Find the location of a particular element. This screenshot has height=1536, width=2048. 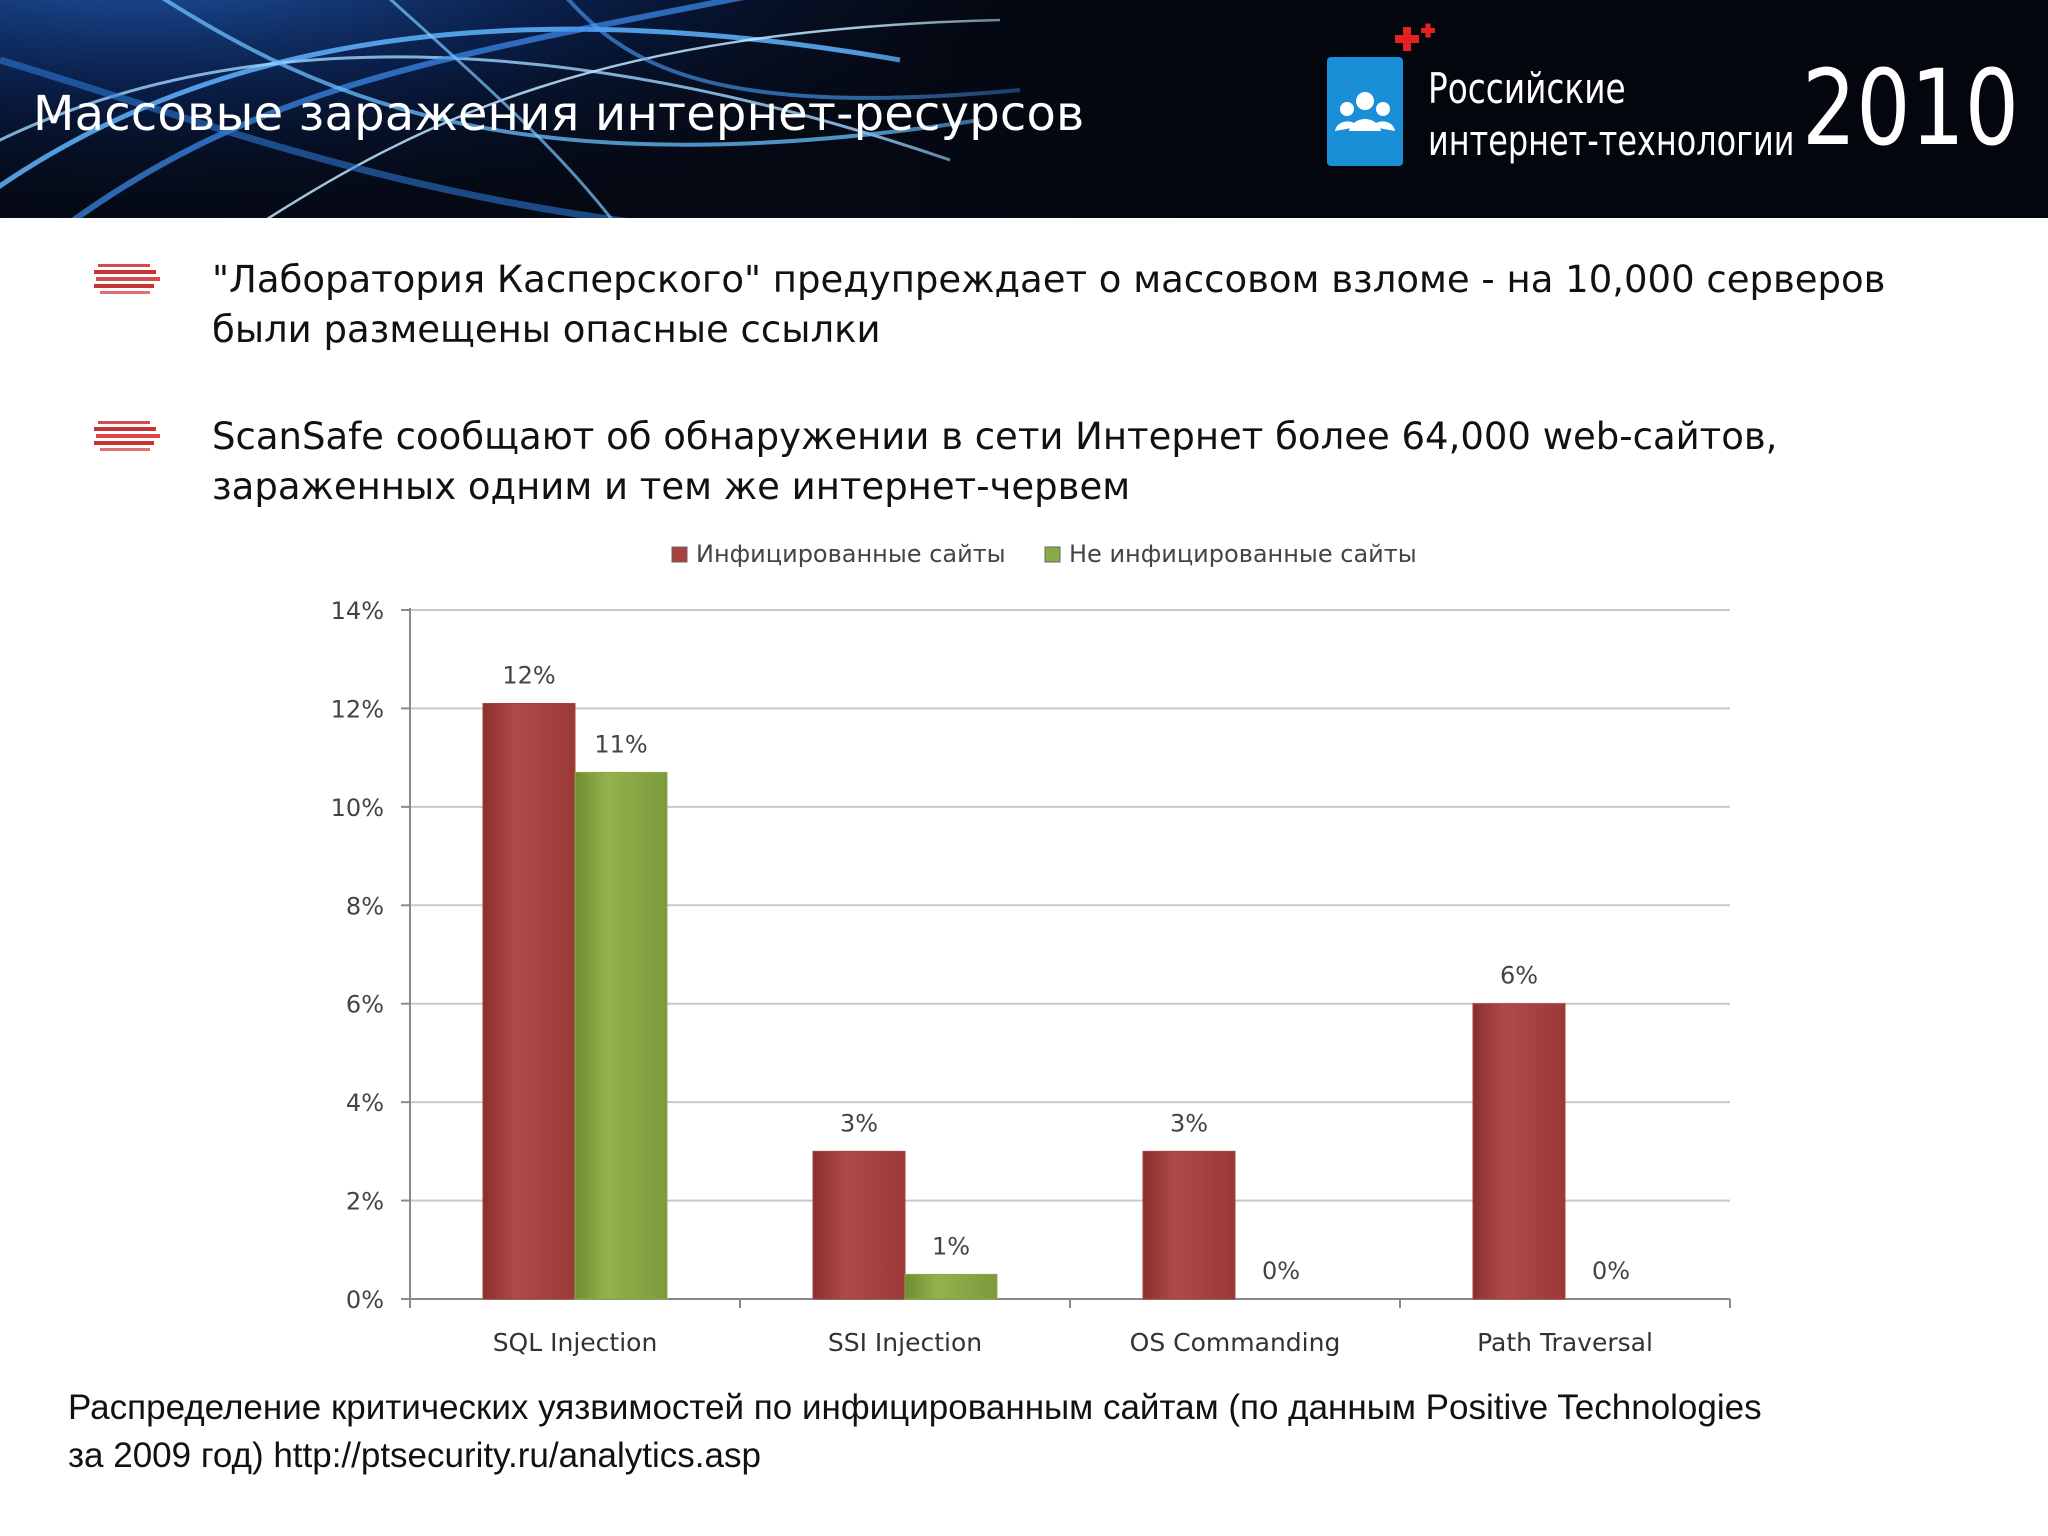

x-tick-label: Path Traversal is located at coordinates (1565, 1342).